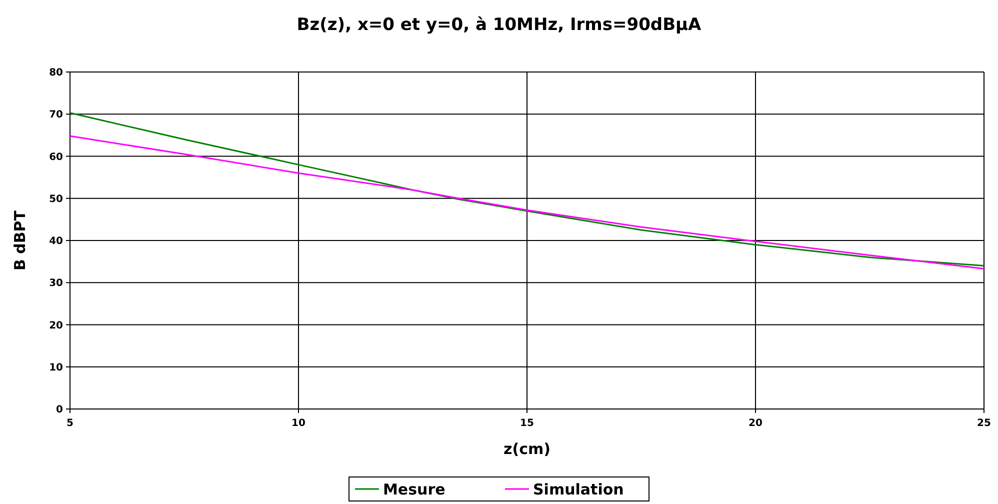 The height and width of the screenshot is (504, 998). What do you see at coordinates (56, 73) in the screenshot?
I see `y-tick-label: 80` at bounding box center [56, 73].